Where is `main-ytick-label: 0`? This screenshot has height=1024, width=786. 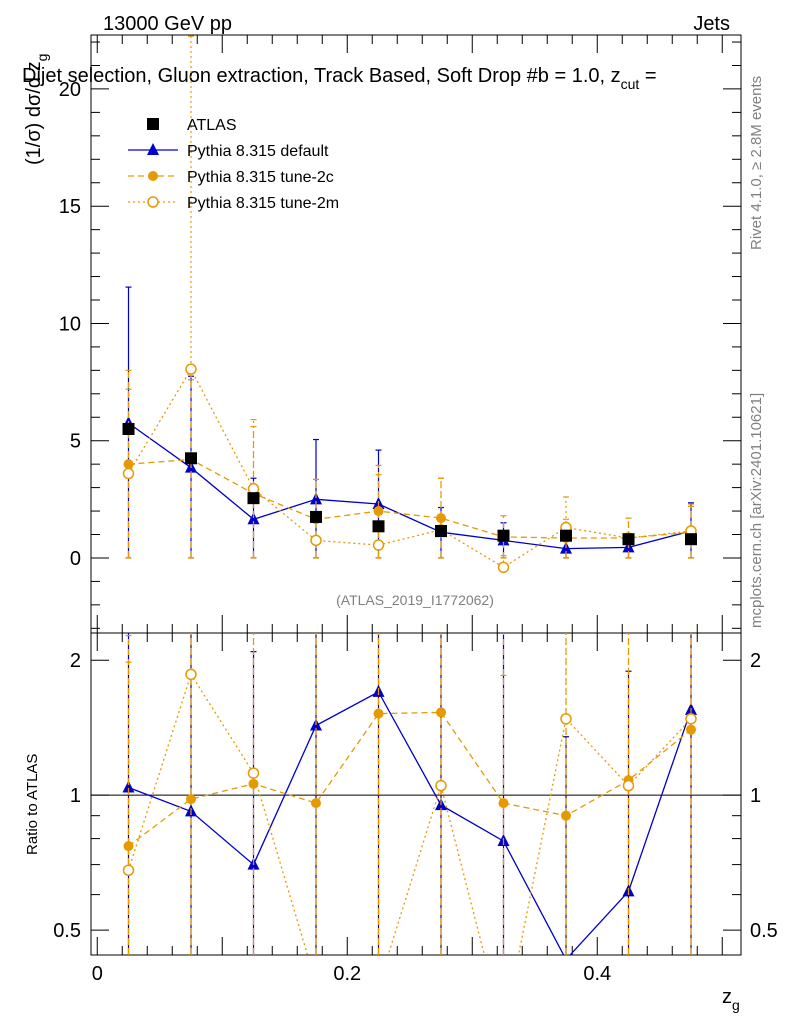
main-ytick-label: 0 is located at coordinates (75, 559).